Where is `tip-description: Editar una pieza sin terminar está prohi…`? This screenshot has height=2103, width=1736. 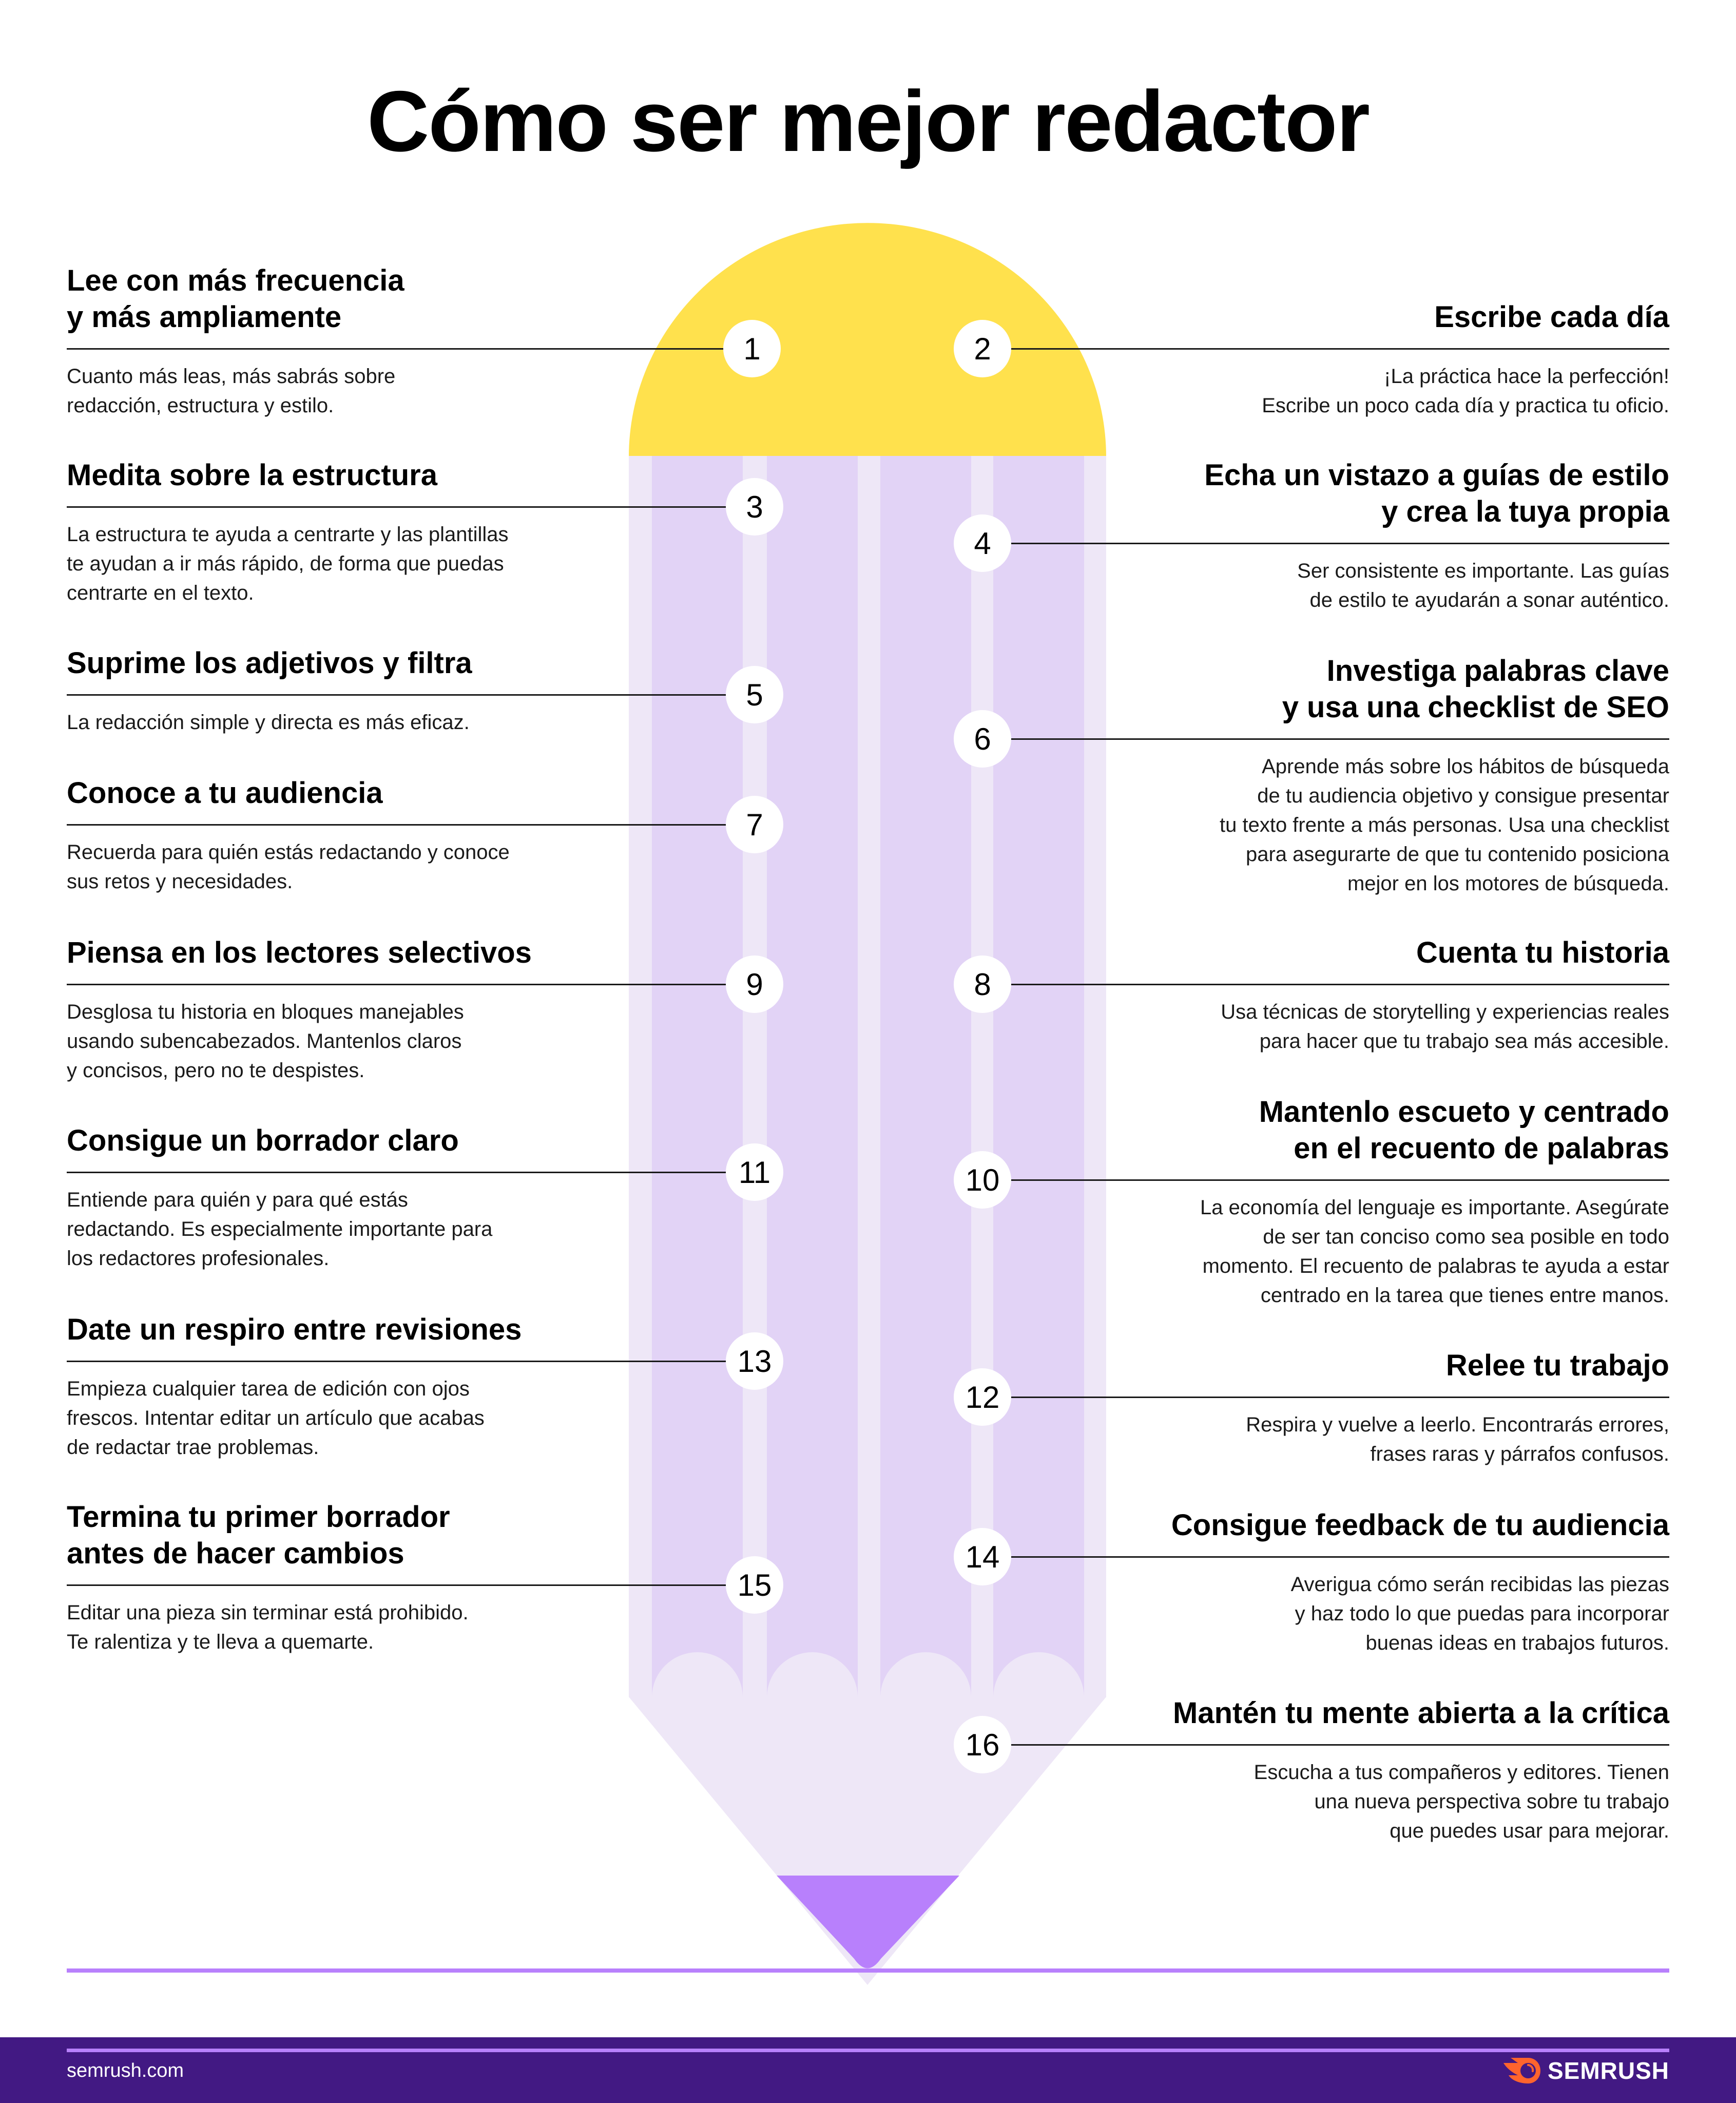
tip-description: Editar una pieza sin terminar está prohi… is located at coordinates (268, 1627).